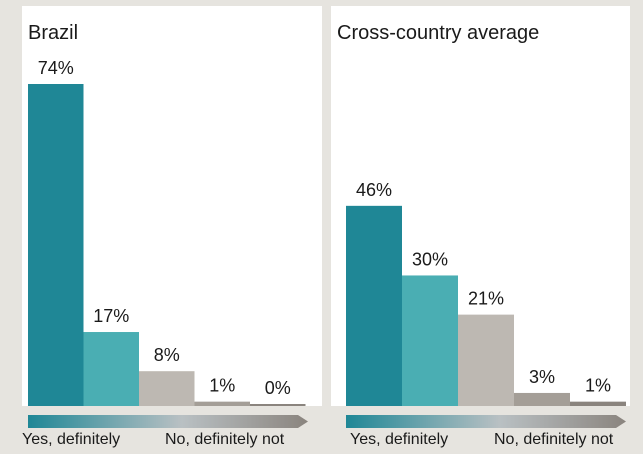 Image resolution: width=643 pixels, height=454 pixels. What do you see at coordinates (168, 421) in the screenshot?
I see `brazil-response-scale-arrow` at bounding box center [168, 421].